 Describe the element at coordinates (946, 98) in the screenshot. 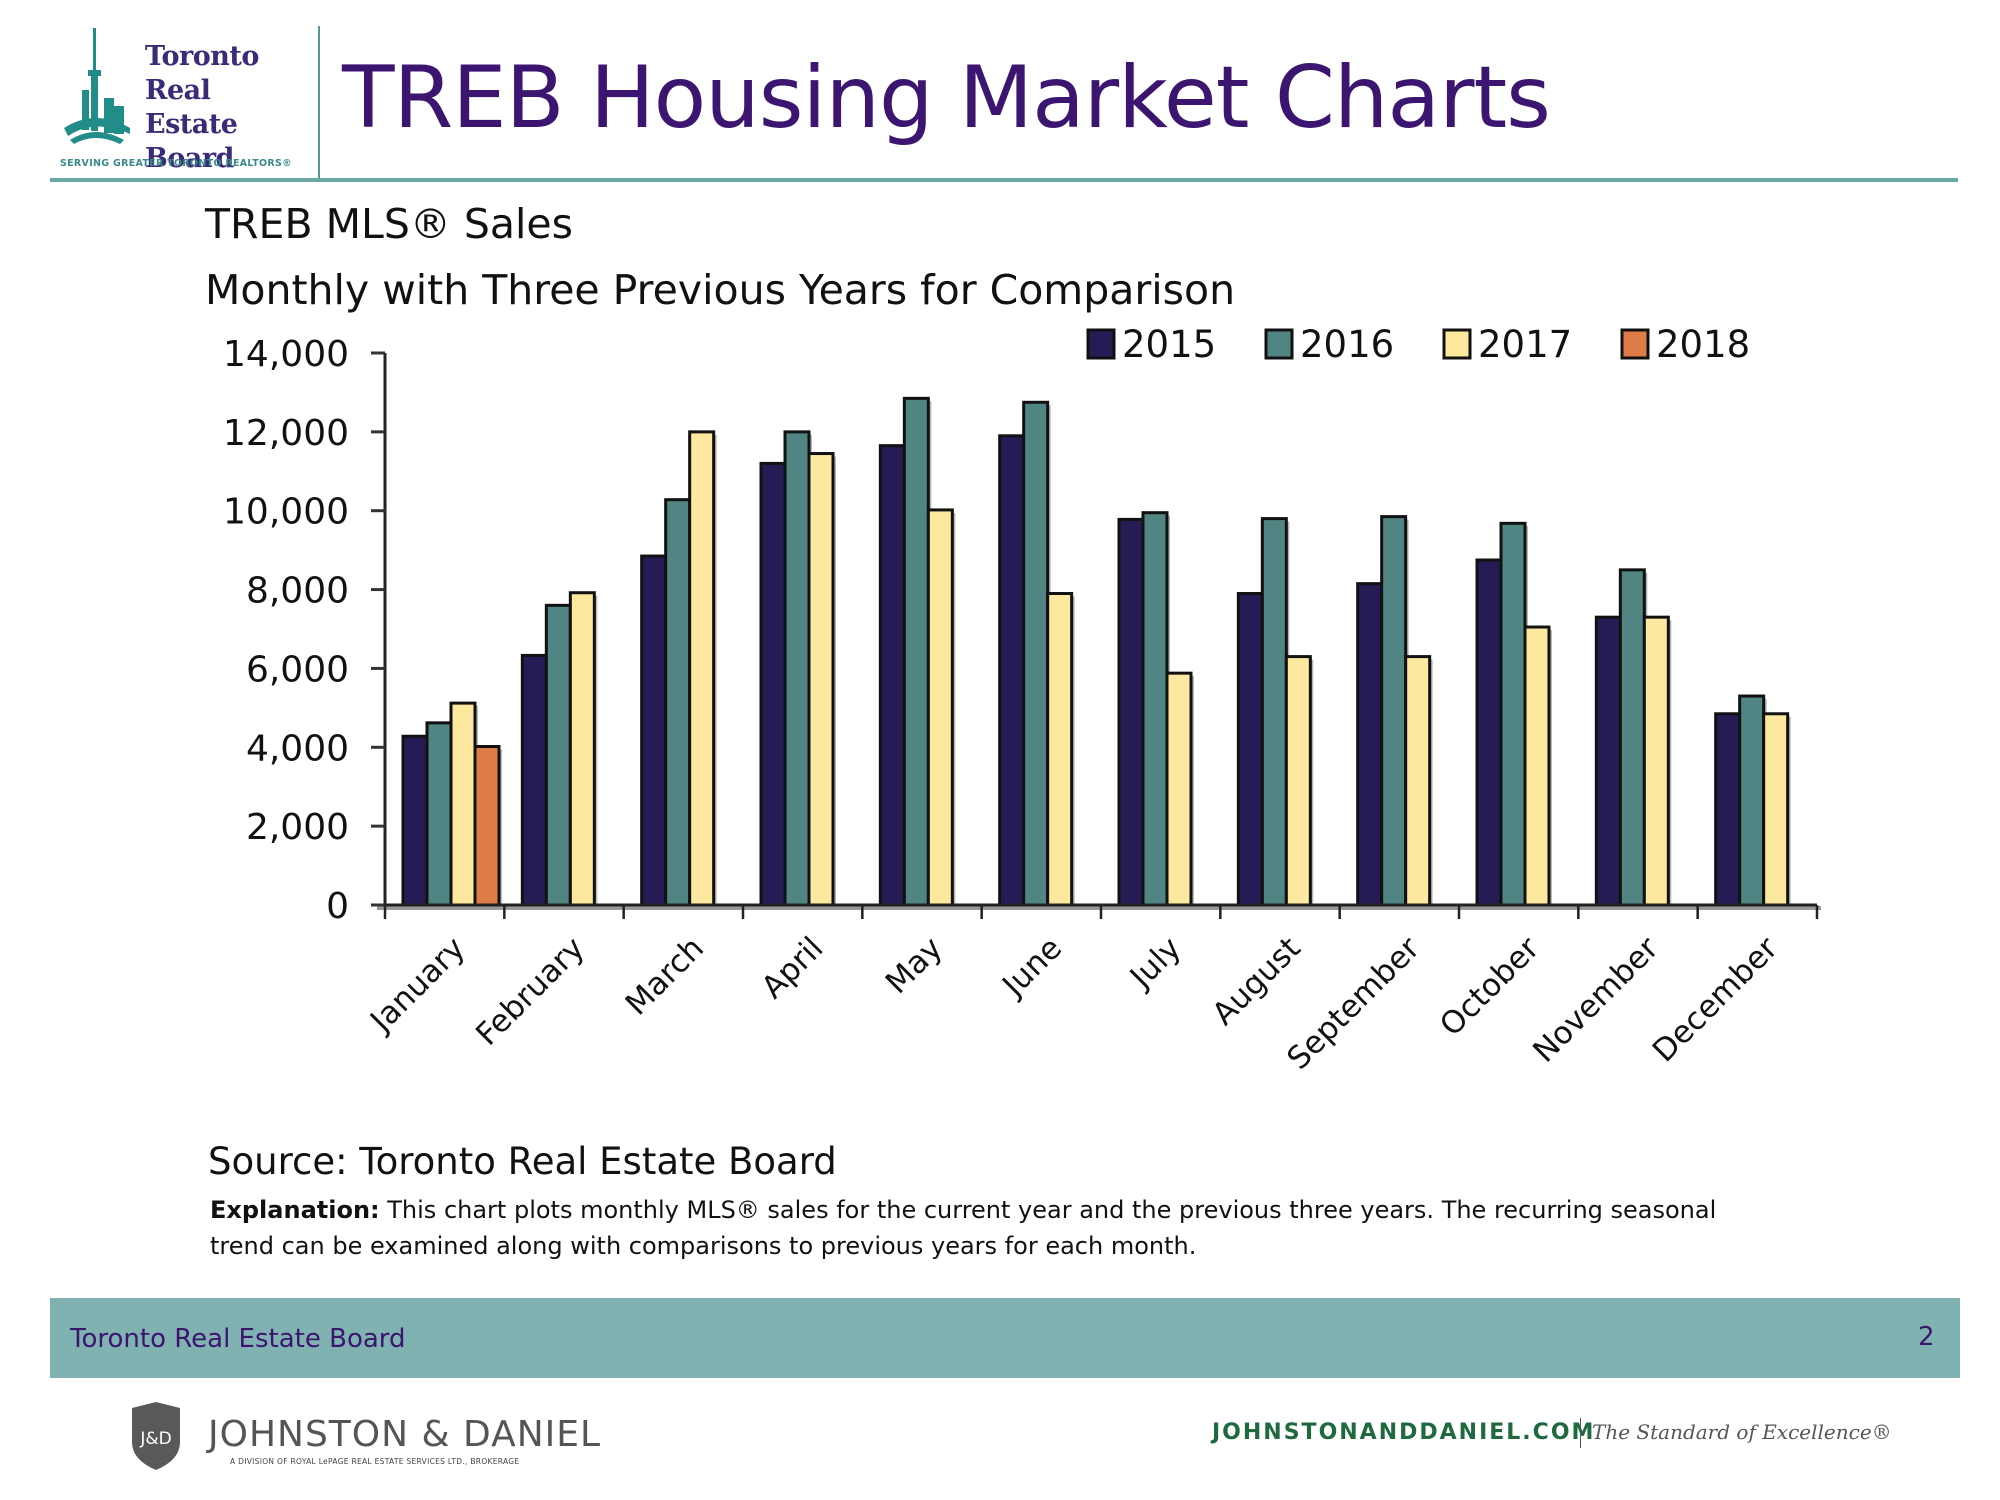

I see `page-title: TREB Housing Market Charts` at that location.